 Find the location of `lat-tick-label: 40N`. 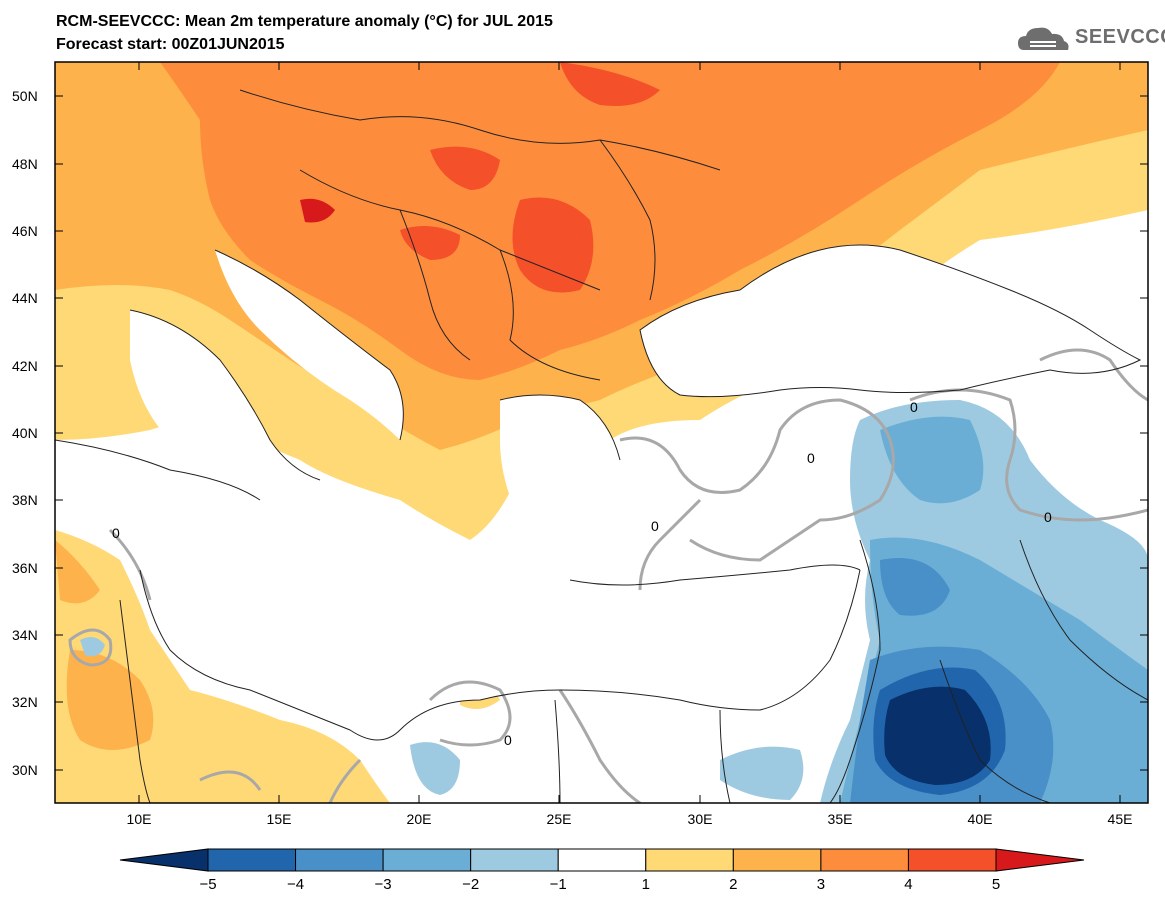

lat-tick-label: 40N is located at coordinates (25, 433).